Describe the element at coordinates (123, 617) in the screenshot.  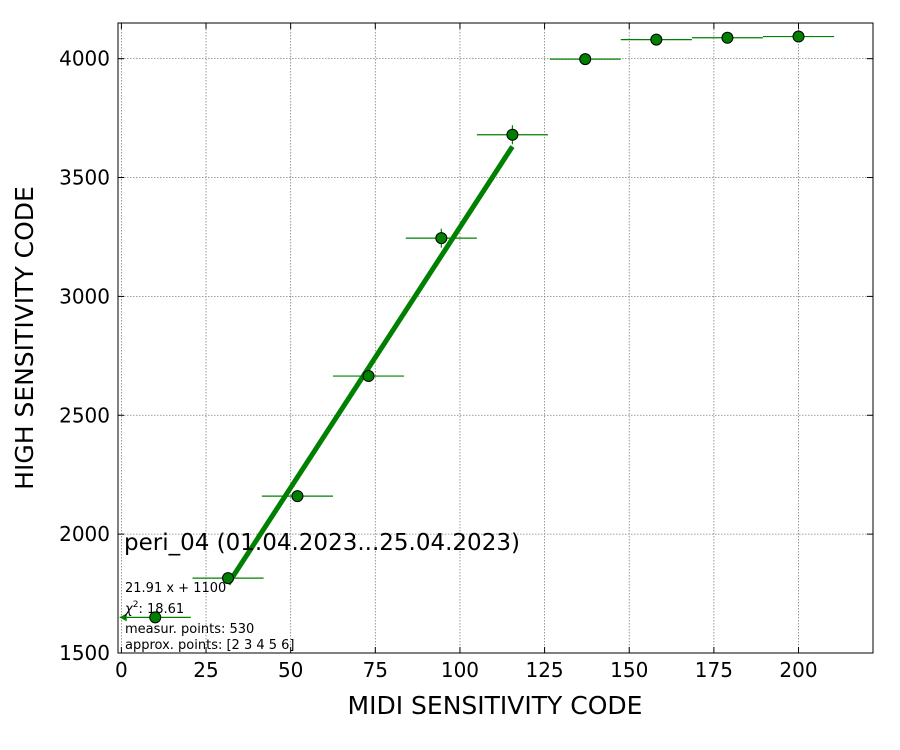
I see `error-arrow-head` at that location.